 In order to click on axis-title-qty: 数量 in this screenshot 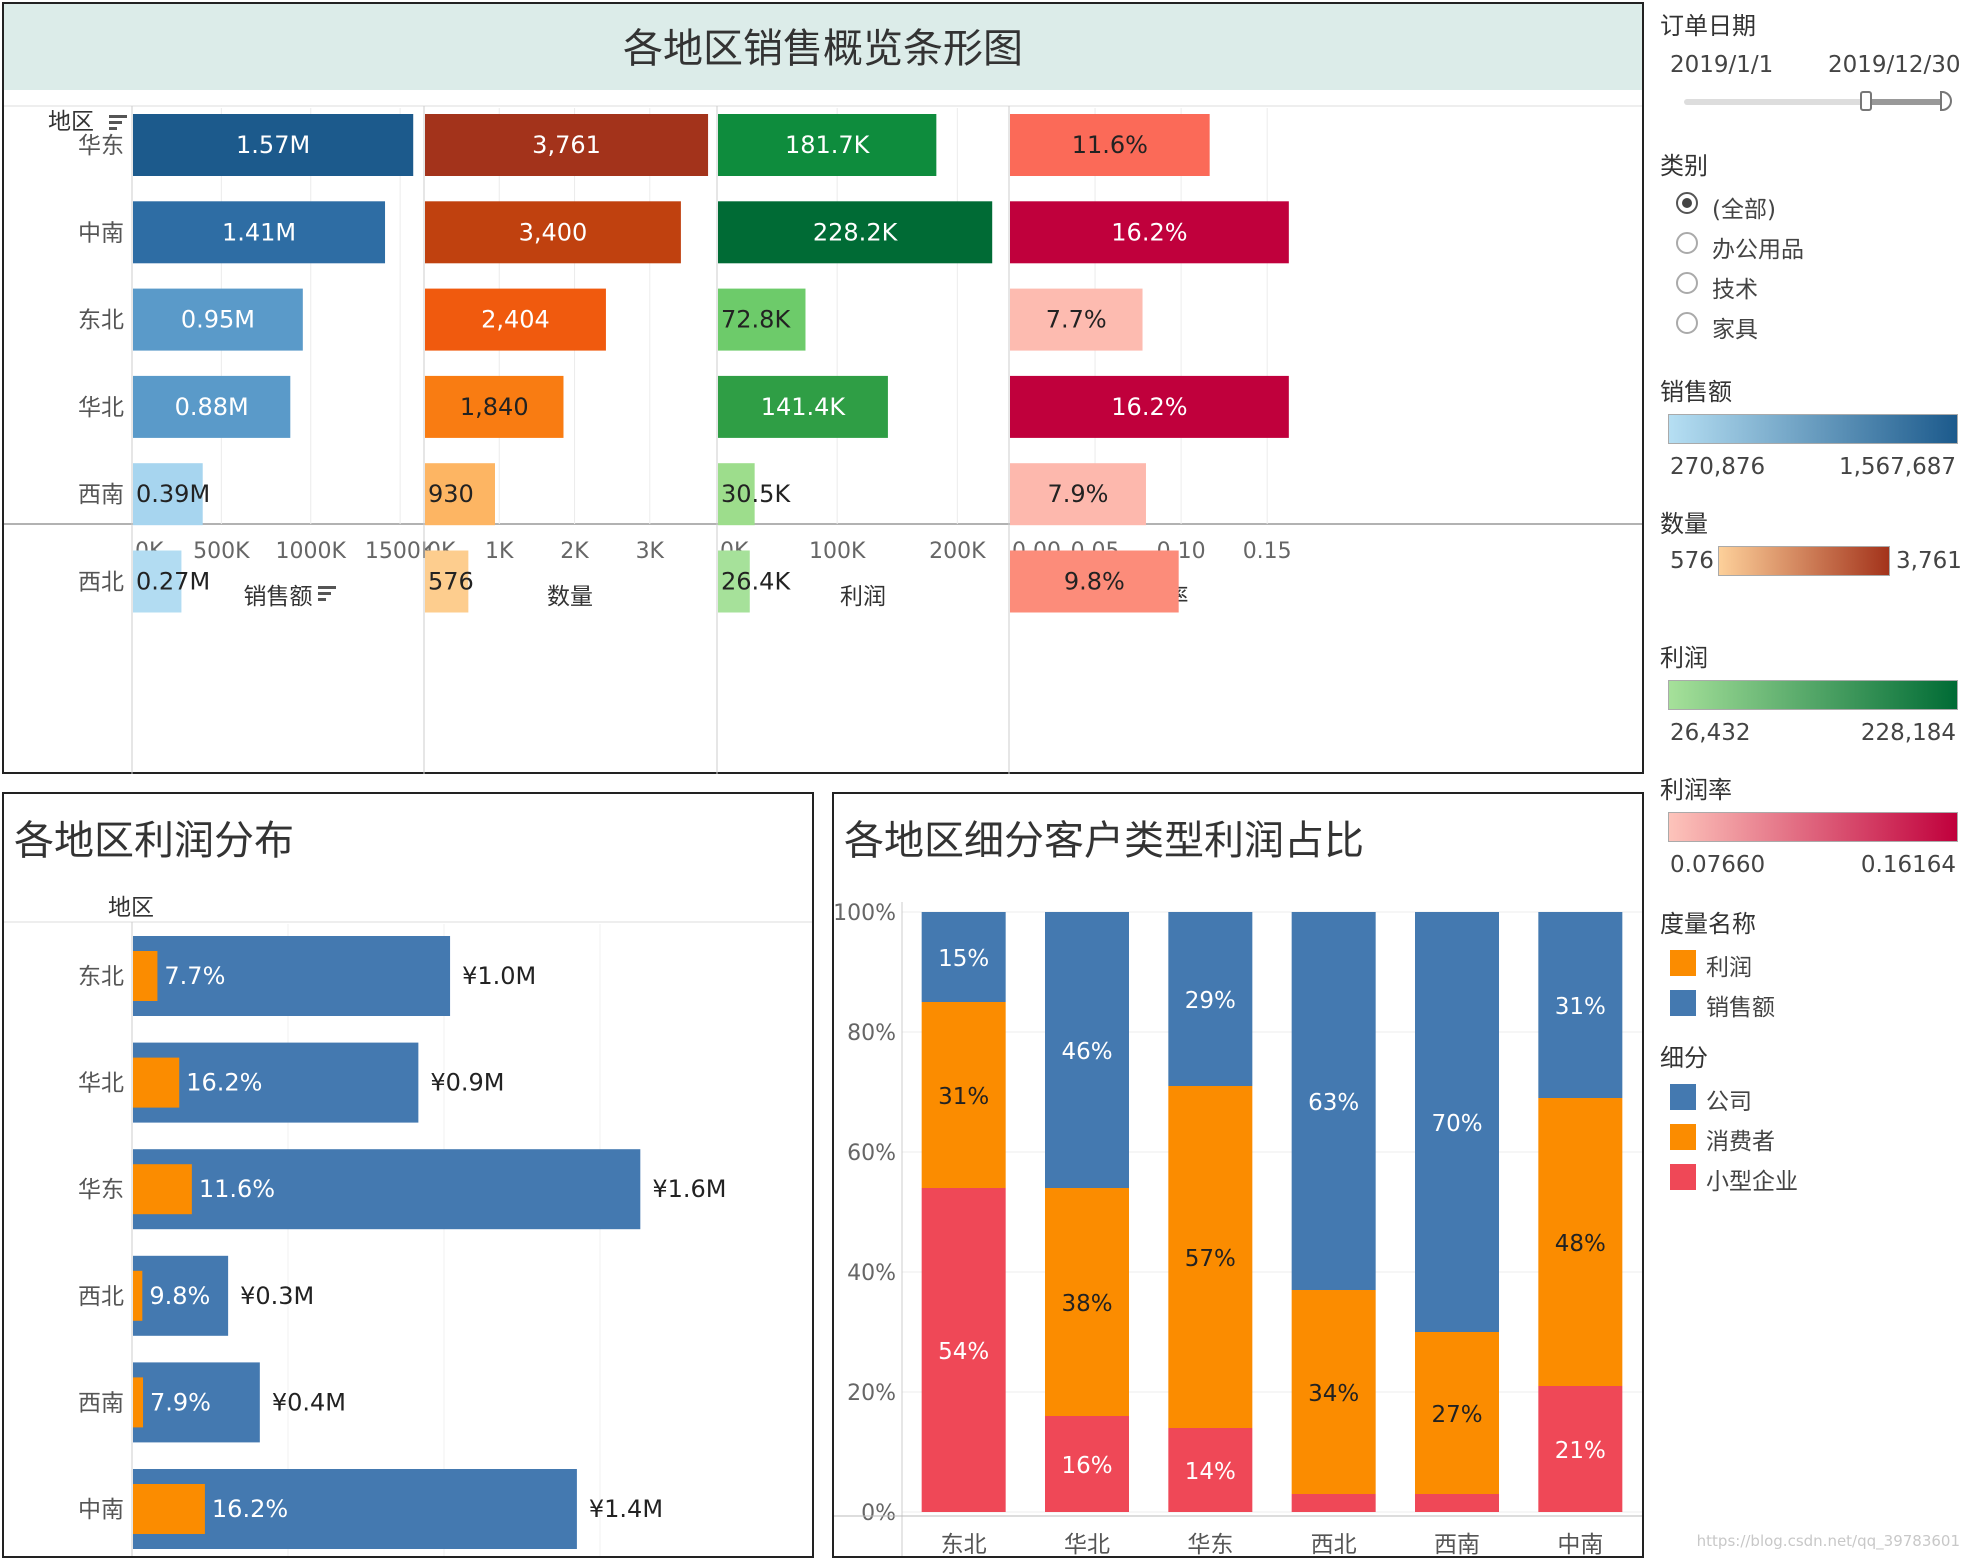, I will do `click(570, 597)`.